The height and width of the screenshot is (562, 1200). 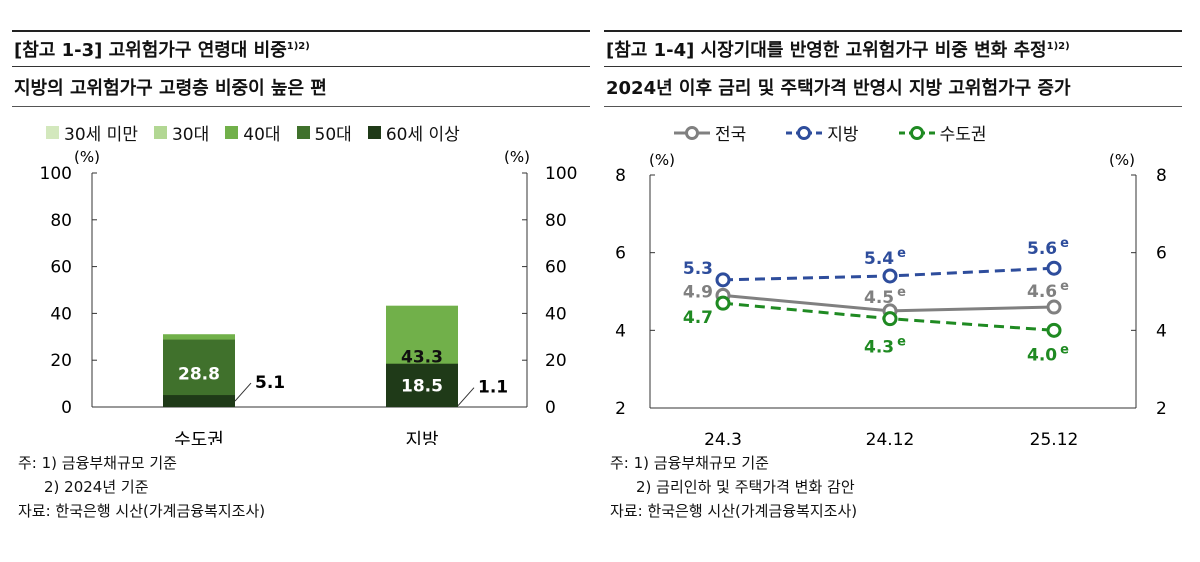 What do you see at coordinates (620, 176) in the screenshot?
I see `y-tick-label-left: 8` at bounding box center [620, 176].